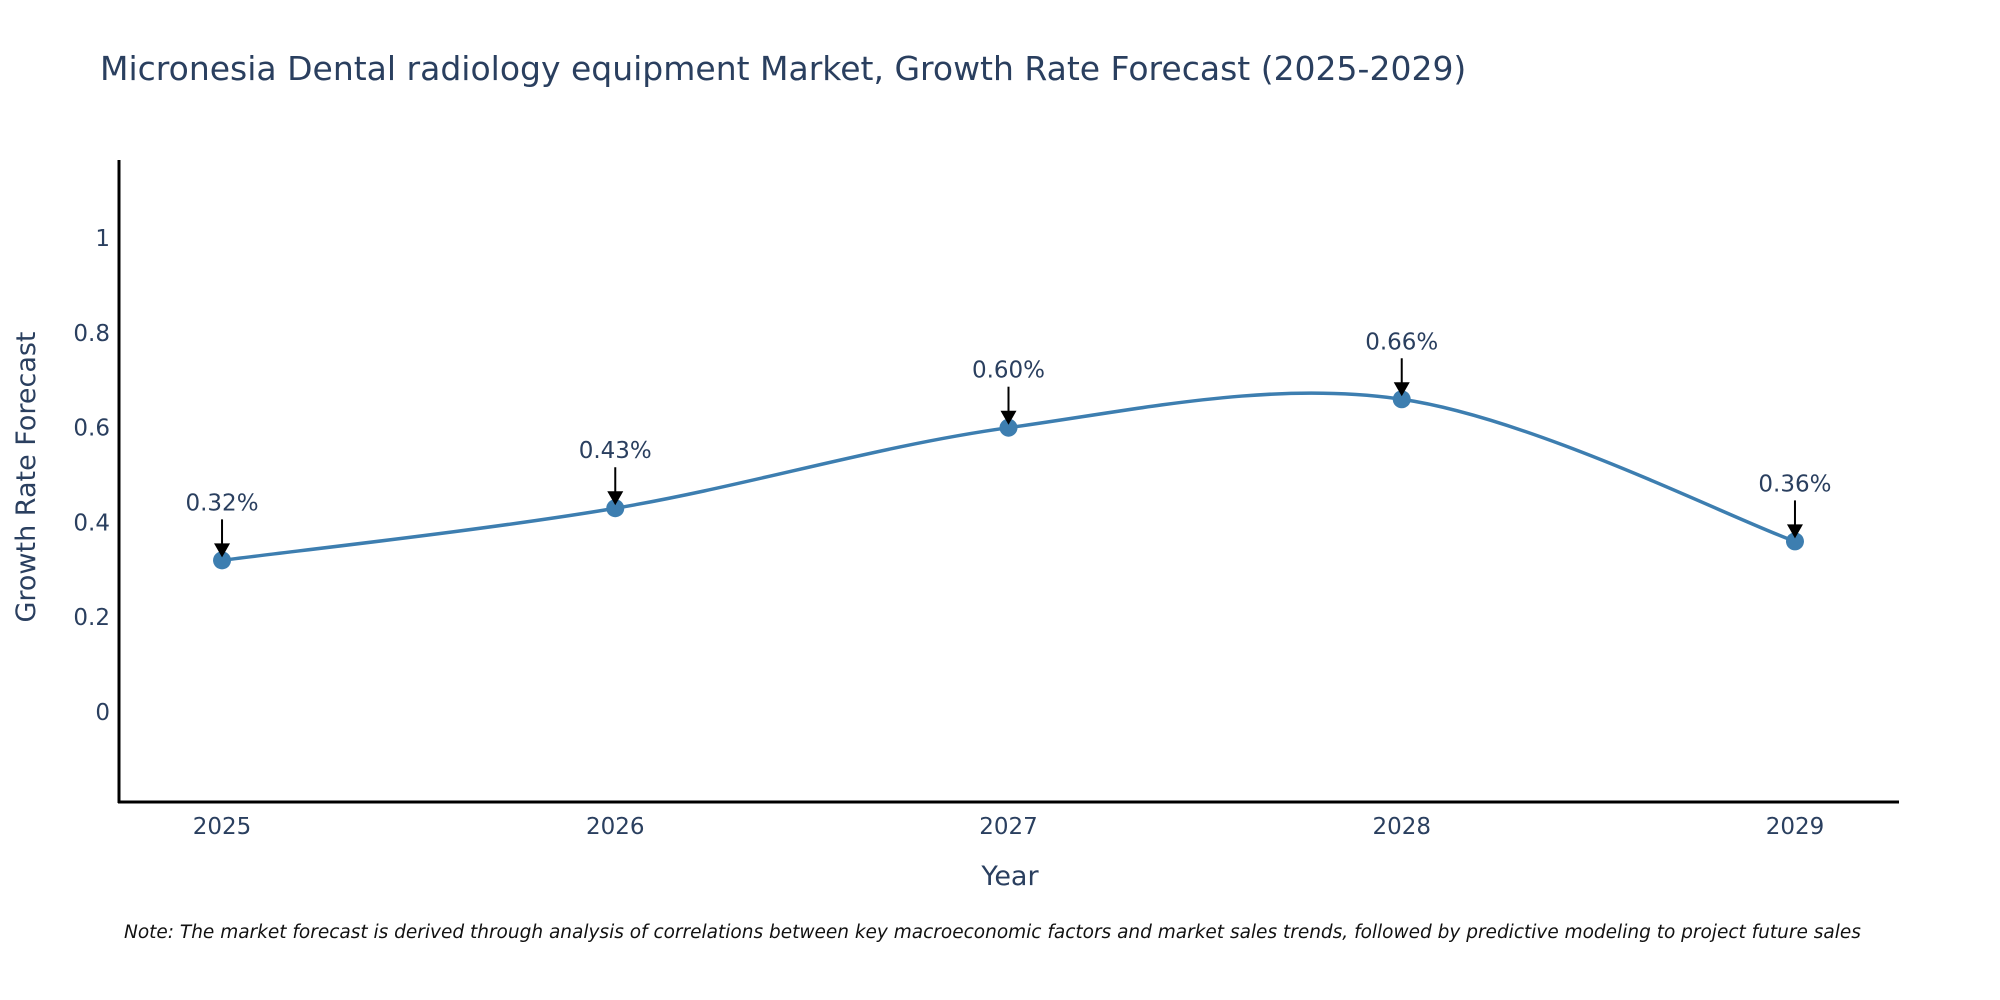 The height and width of the screenshot is (1000, 2000). I want to click on data-label: 0.43%, so click(615, 451).